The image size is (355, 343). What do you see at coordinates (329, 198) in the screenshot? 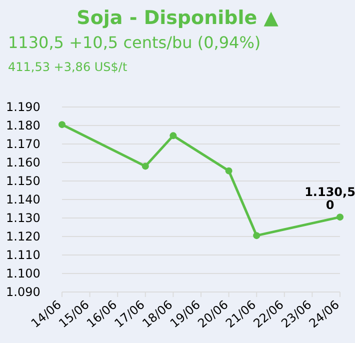
I see `data-label: 1.130,50` at bounding box center [329, 198].